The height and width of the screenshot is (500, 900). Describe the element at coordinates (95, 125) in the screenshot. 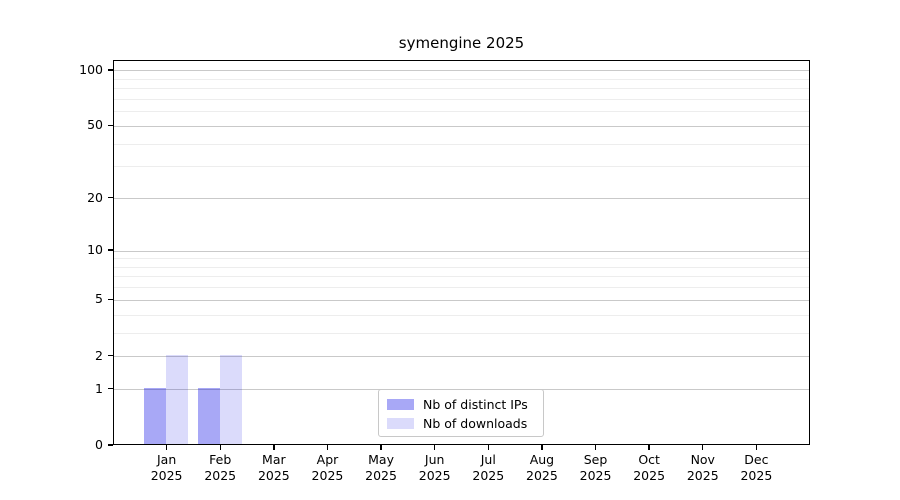

I see `y-tick-label: 50` at that location.